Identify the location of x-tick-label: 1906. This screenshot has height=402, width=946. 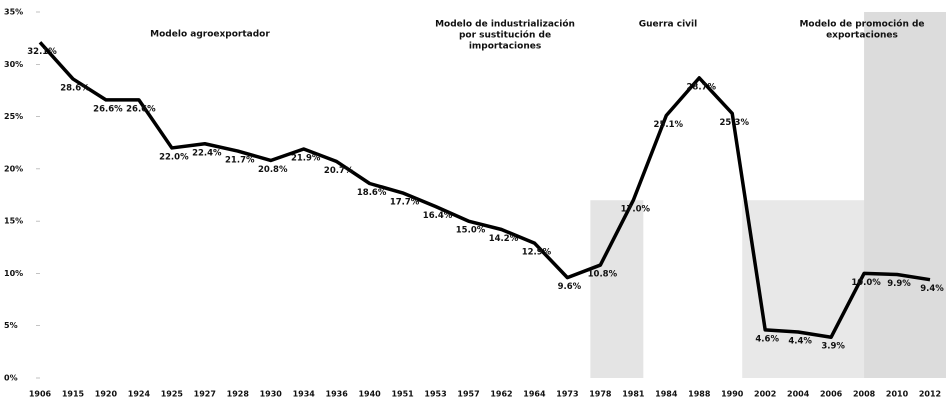
(40, 394).